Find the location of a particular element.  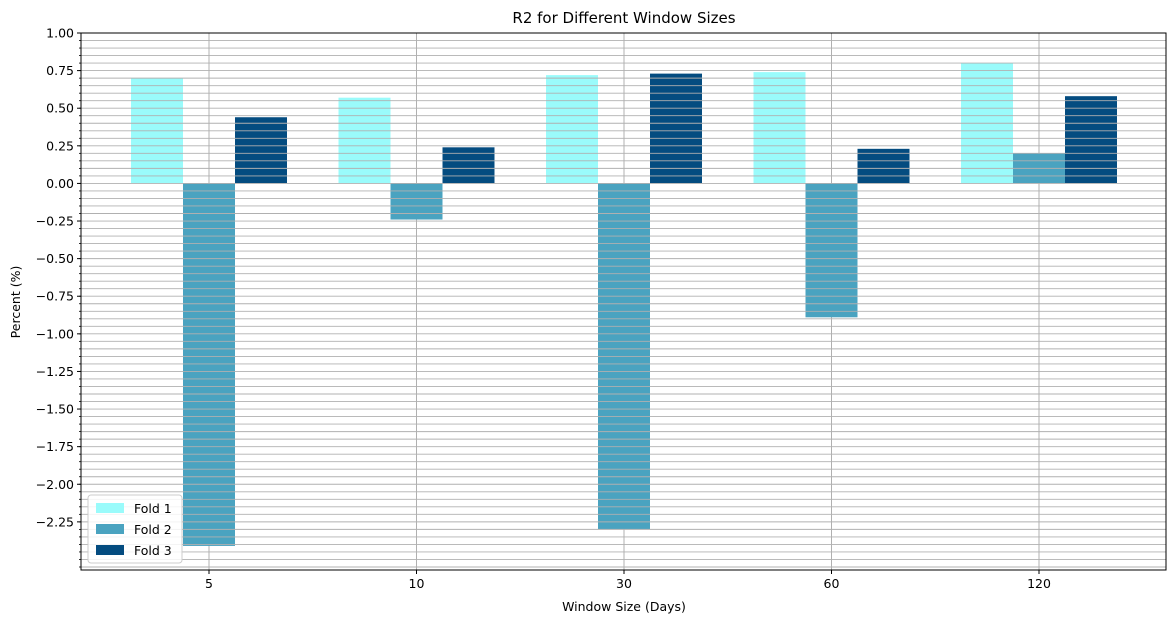

y-tick-label: −1.00 is located at coordinates (55, 333).